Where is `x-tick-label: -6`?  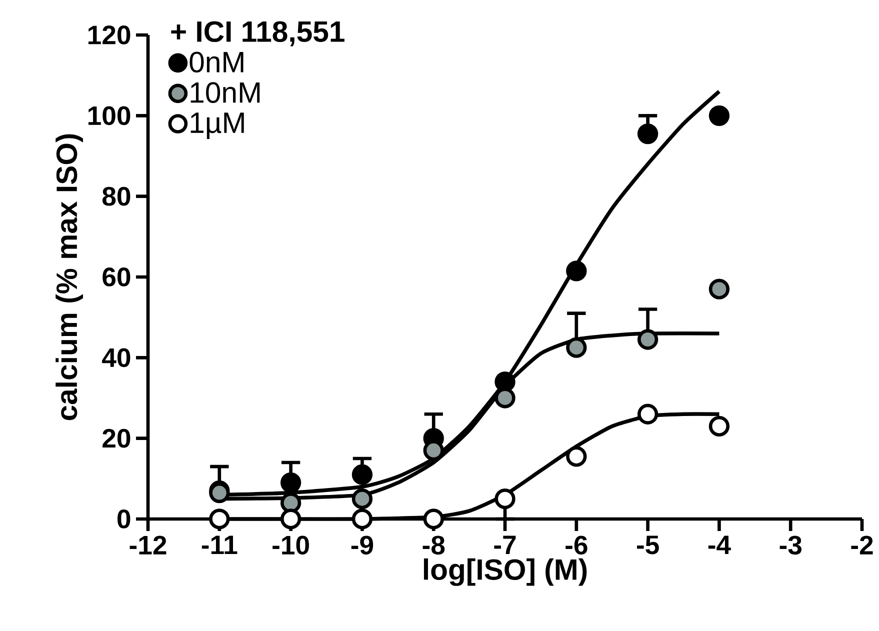
x-tick-label: -6 is located at coordinates (577, 545).